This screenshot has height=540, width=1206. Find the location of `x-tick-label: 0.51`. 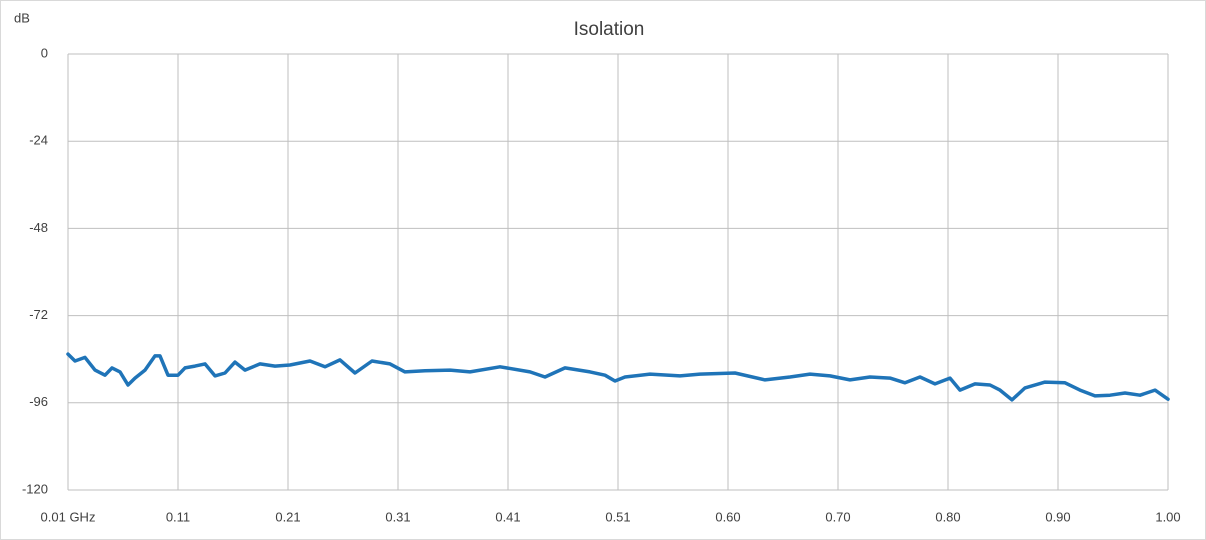

x-tick-label: 0.51 is located at coordinates (617, 516).